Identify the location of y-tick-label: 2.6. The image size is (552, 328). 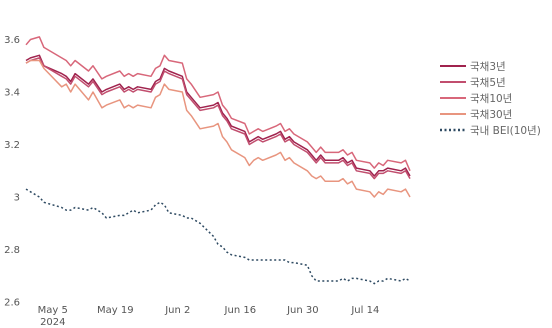
(12, 303).